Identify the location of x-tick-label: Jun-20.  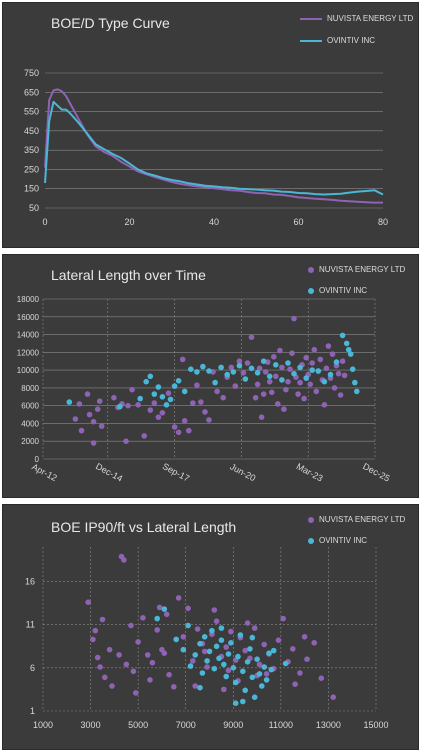
(242, 472).